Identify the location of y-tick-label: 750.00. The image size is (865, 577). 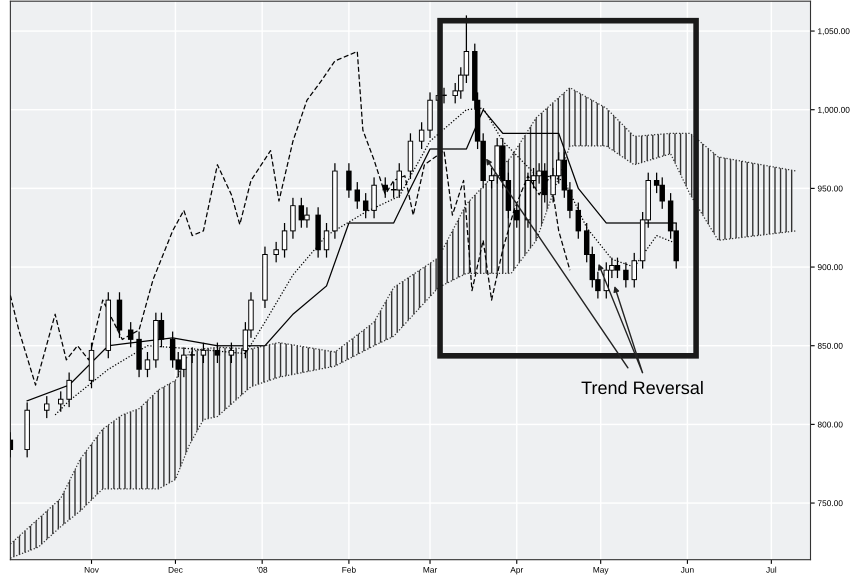
(830, 503).